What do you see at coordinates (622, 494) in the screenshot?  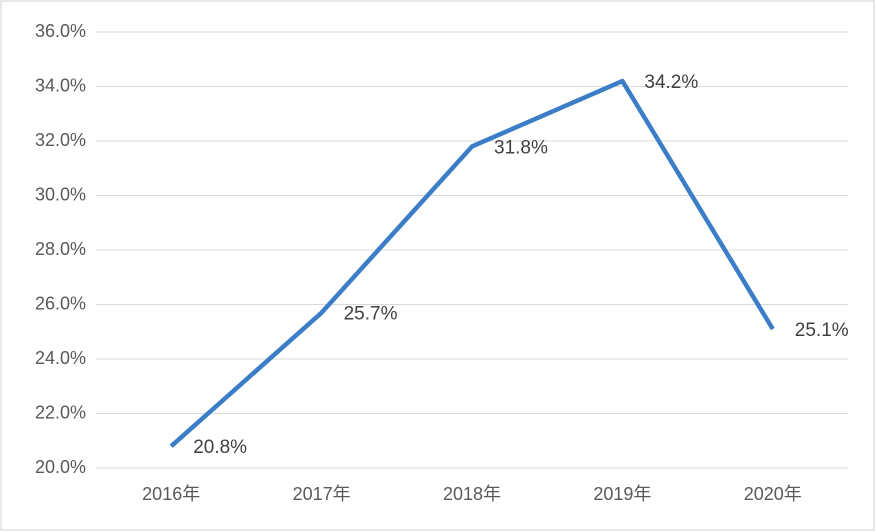 I see `x-tick-label: 2019年` at bounding box center [622, 494].